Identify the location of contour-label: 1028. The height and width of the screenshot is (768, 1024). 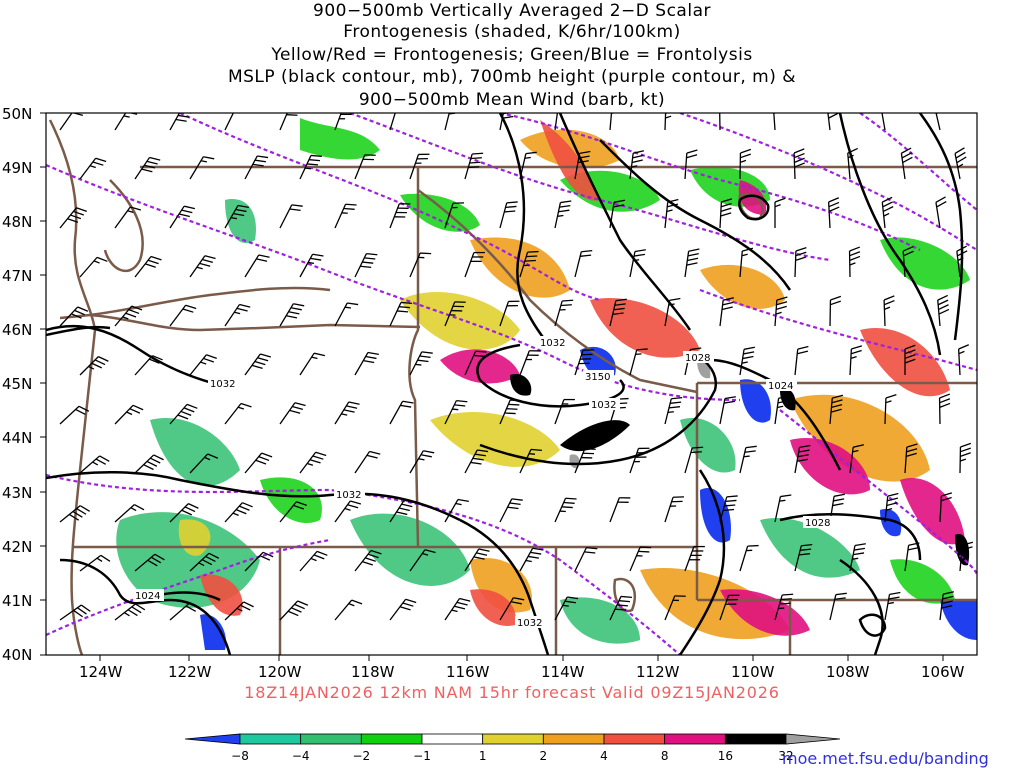
(818, 522).